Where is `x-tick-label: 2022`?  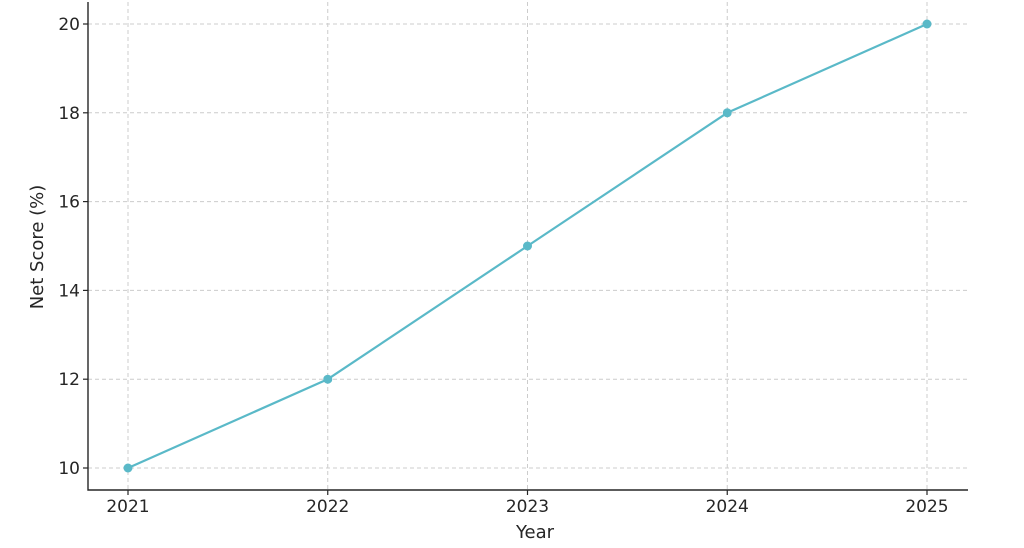 x-tick-label: 2022 is located at coordinates (327, 507).